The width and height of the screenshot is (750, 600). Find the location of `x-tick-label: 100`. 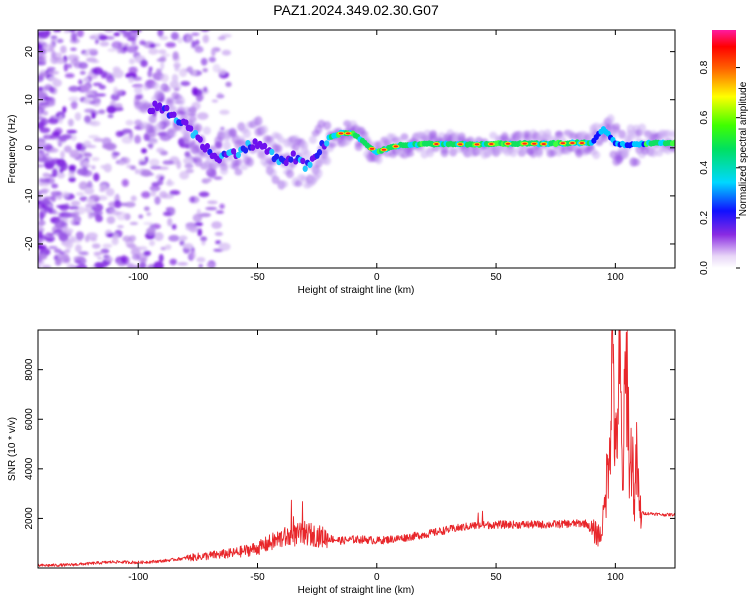

x-tick-label: 100 is located at coordinates (615, 277).